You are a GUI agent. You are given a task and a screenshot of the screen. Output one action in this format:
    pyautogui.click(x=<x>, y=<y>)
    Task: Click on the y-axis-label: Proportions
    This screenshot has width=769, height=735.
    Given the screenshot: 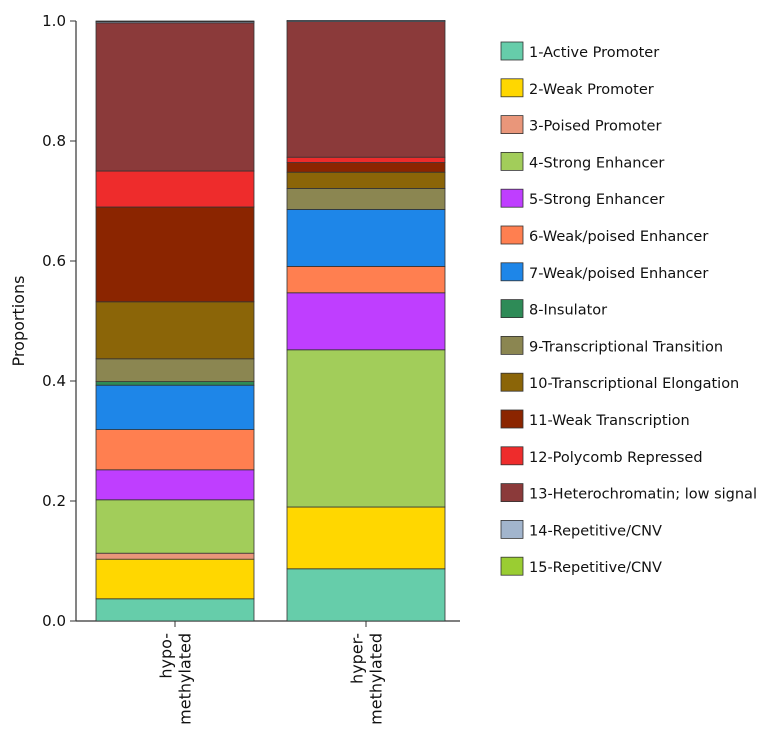 What is the action you would take?
    pyautogui.click(x=18, y=321)
    